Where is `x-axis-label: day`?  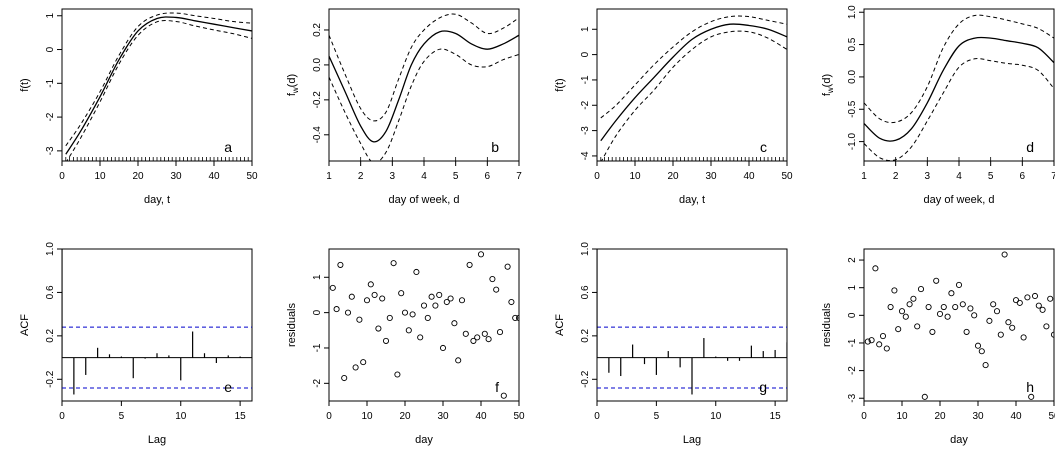 x-axis-label: day is located at coordinates (959, 440).